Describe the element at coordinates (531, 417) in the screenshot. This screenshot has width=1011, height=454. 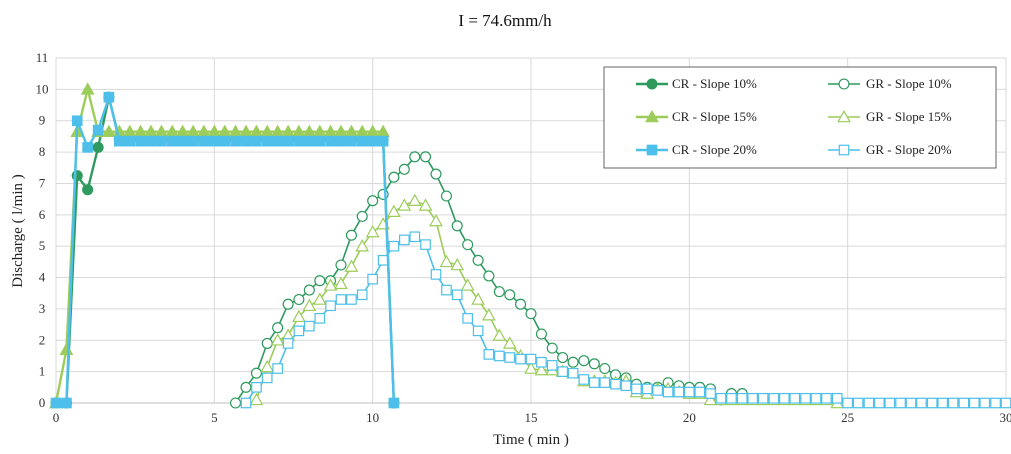
I see `x-tick-label: 15` at that location.